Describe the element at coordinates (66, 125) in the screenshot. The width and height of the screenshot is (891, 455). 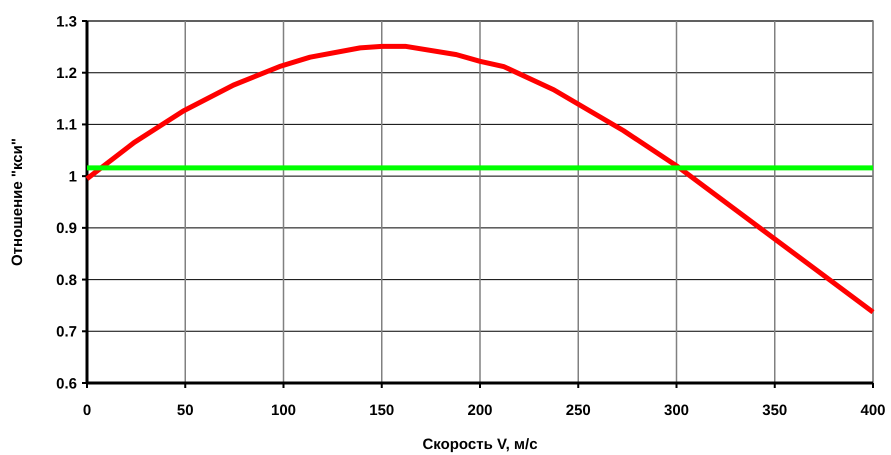
I see `y-tick-label: 1.1` at that location.